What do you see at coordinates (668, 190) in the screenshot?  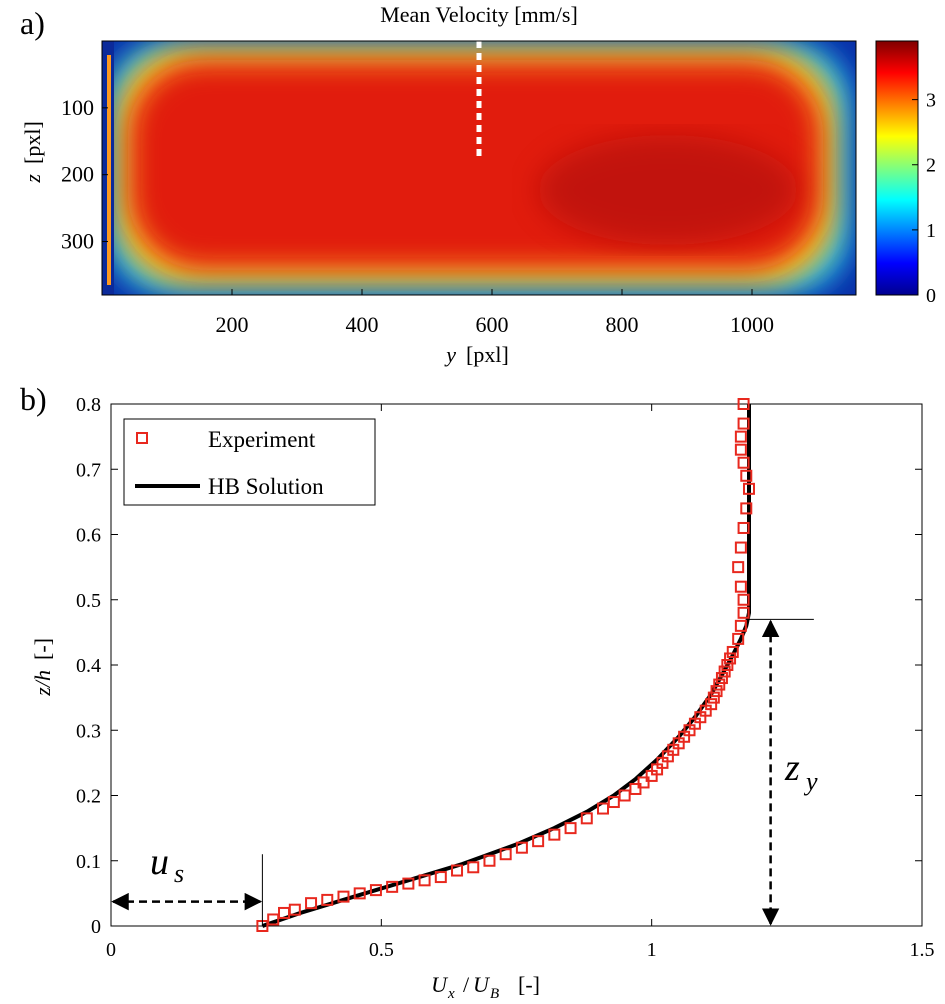 I see `heatmap-maximum` at bounding box center [668, 190].